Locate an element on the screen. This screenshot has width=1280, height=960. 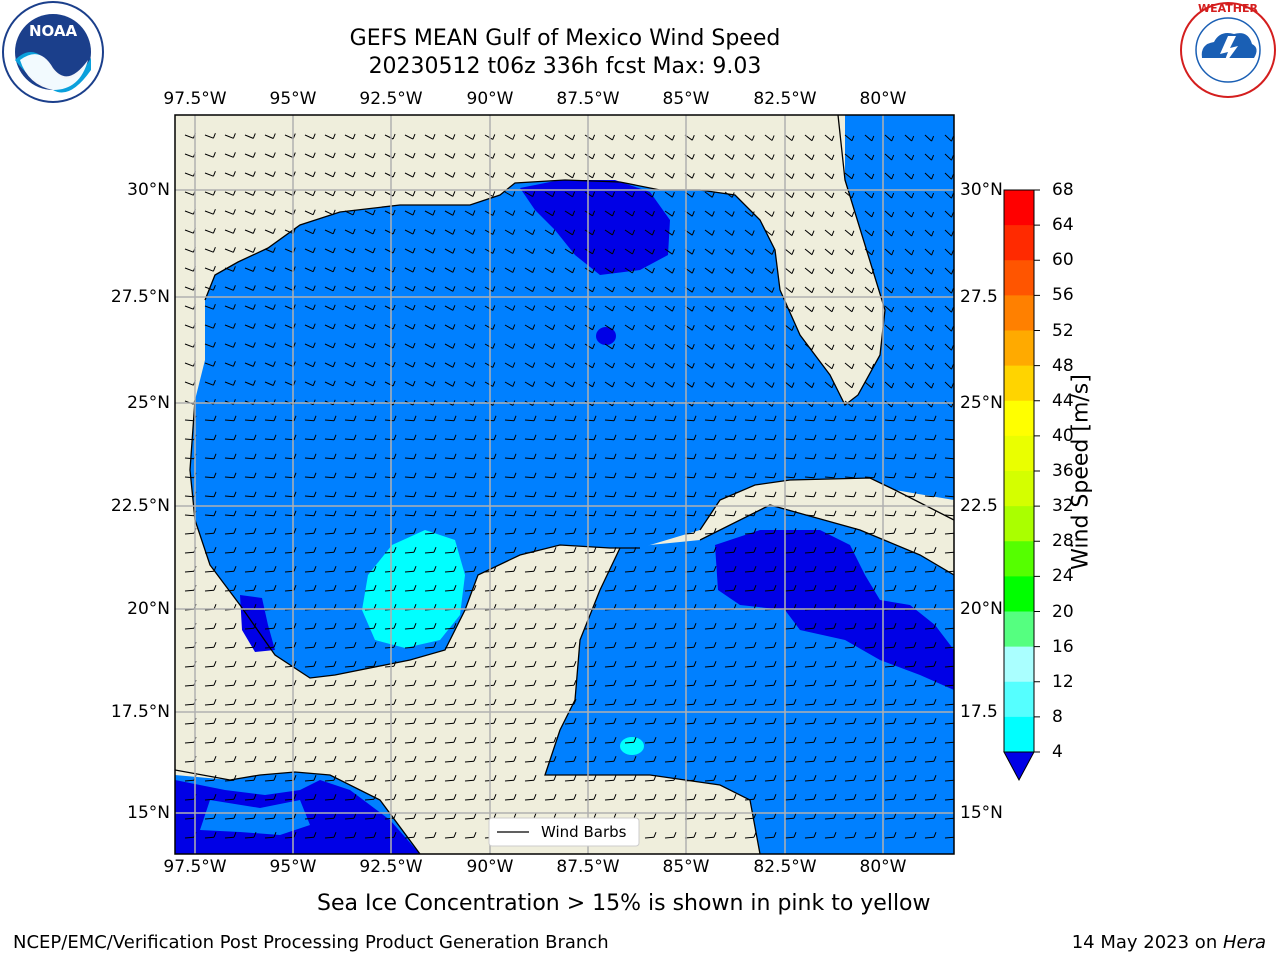
colorbar-tick-label: 56 is located at coordinates (1063, 295).